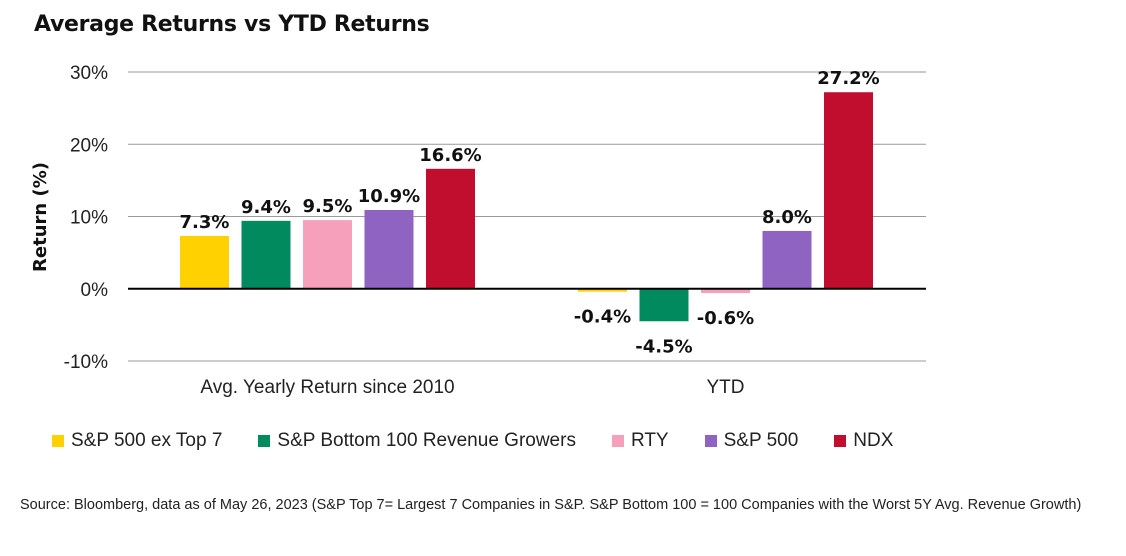 The width and height of the screenshot is (1126, 556). I want to click on y-tick-label: 10%, so click(89, 218).